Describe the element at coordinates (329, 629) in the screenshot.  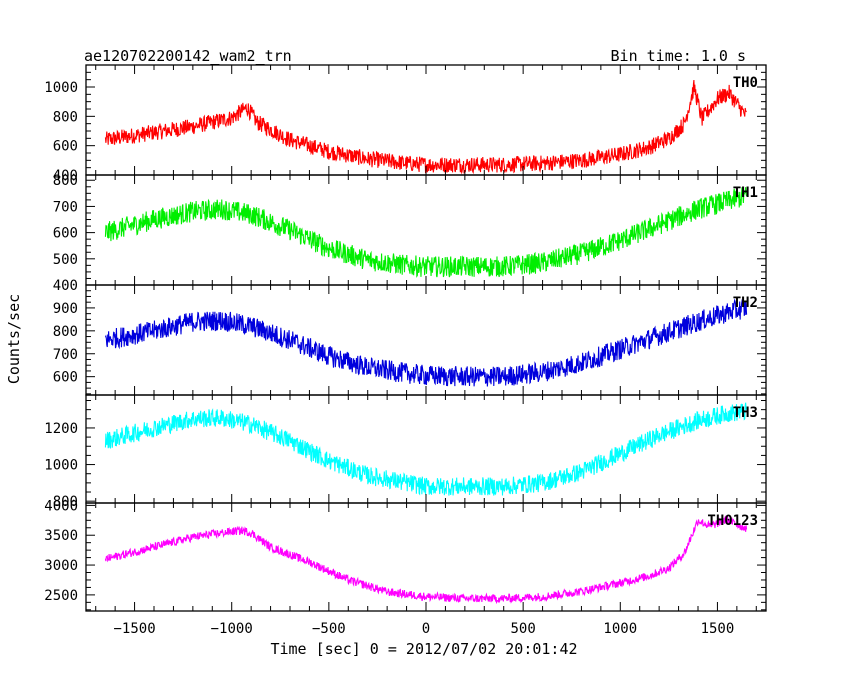
I see `x-tick-label: −500` at that location.